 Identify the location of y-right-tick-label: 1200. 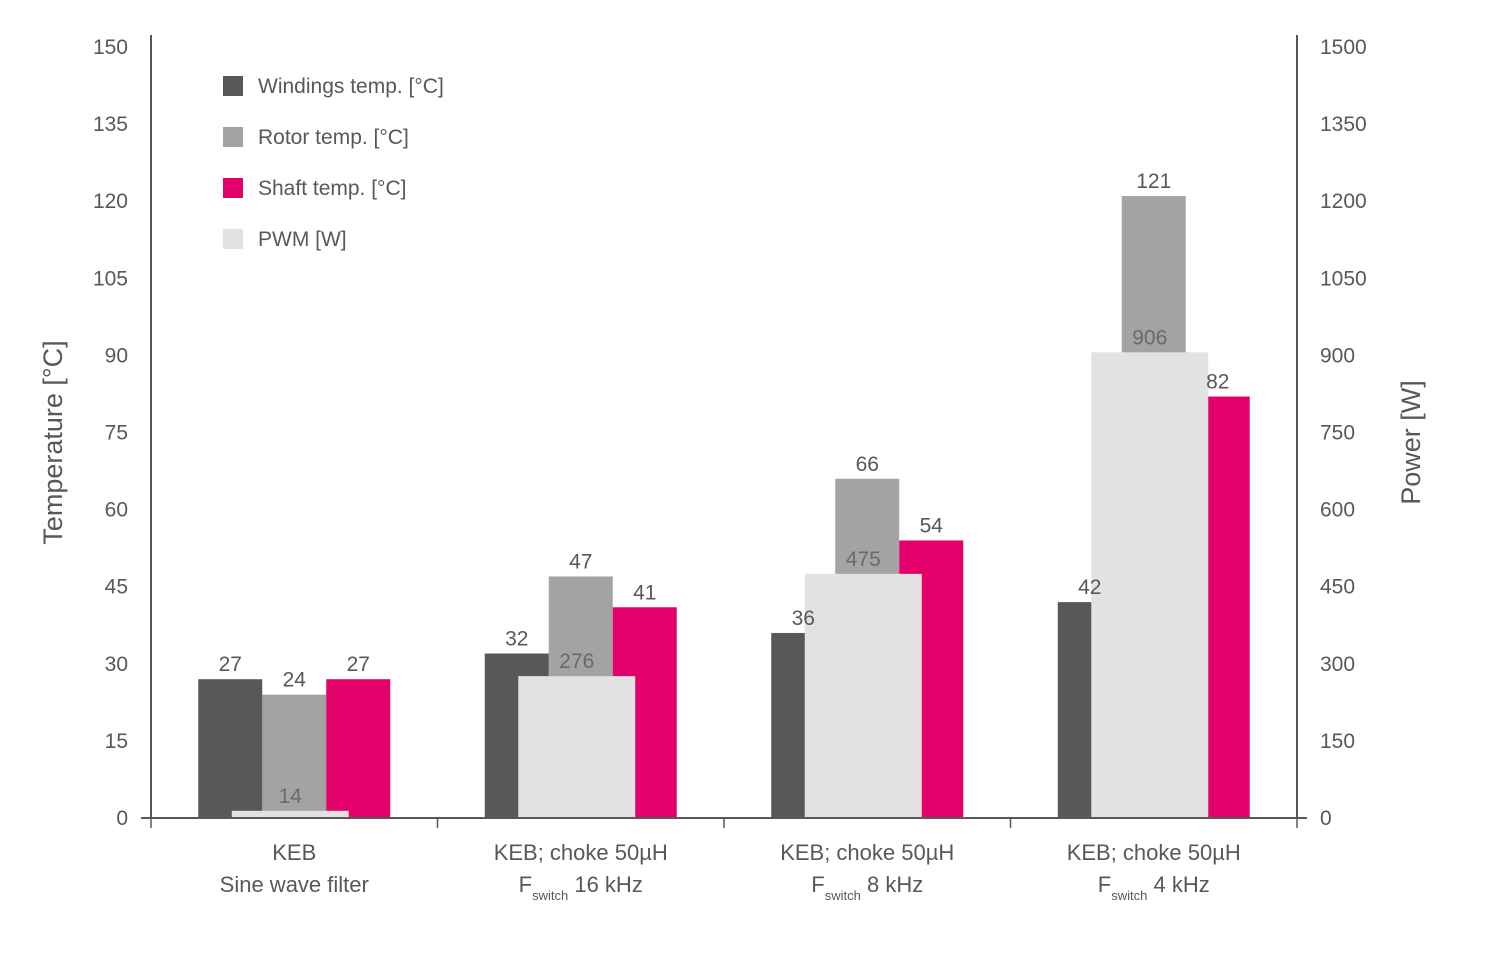
(1343, 201).